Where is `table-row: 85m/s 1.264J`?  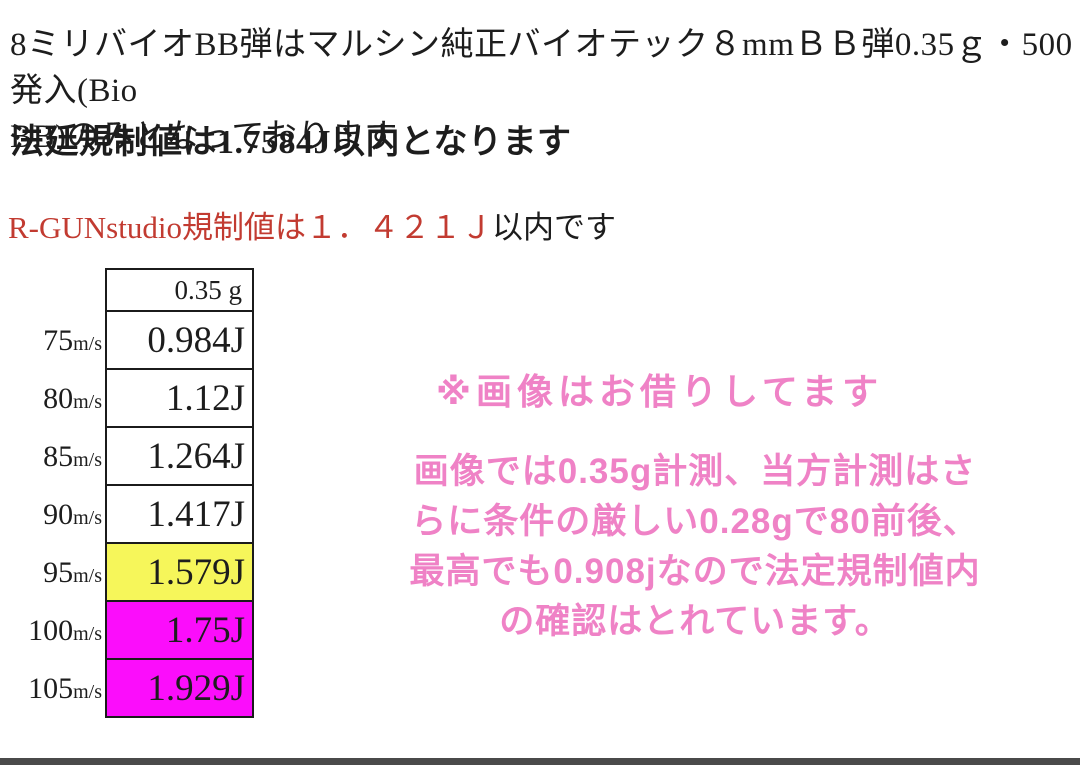
table-row: 85m/s 1.264J is located at coordinates (129, 456).